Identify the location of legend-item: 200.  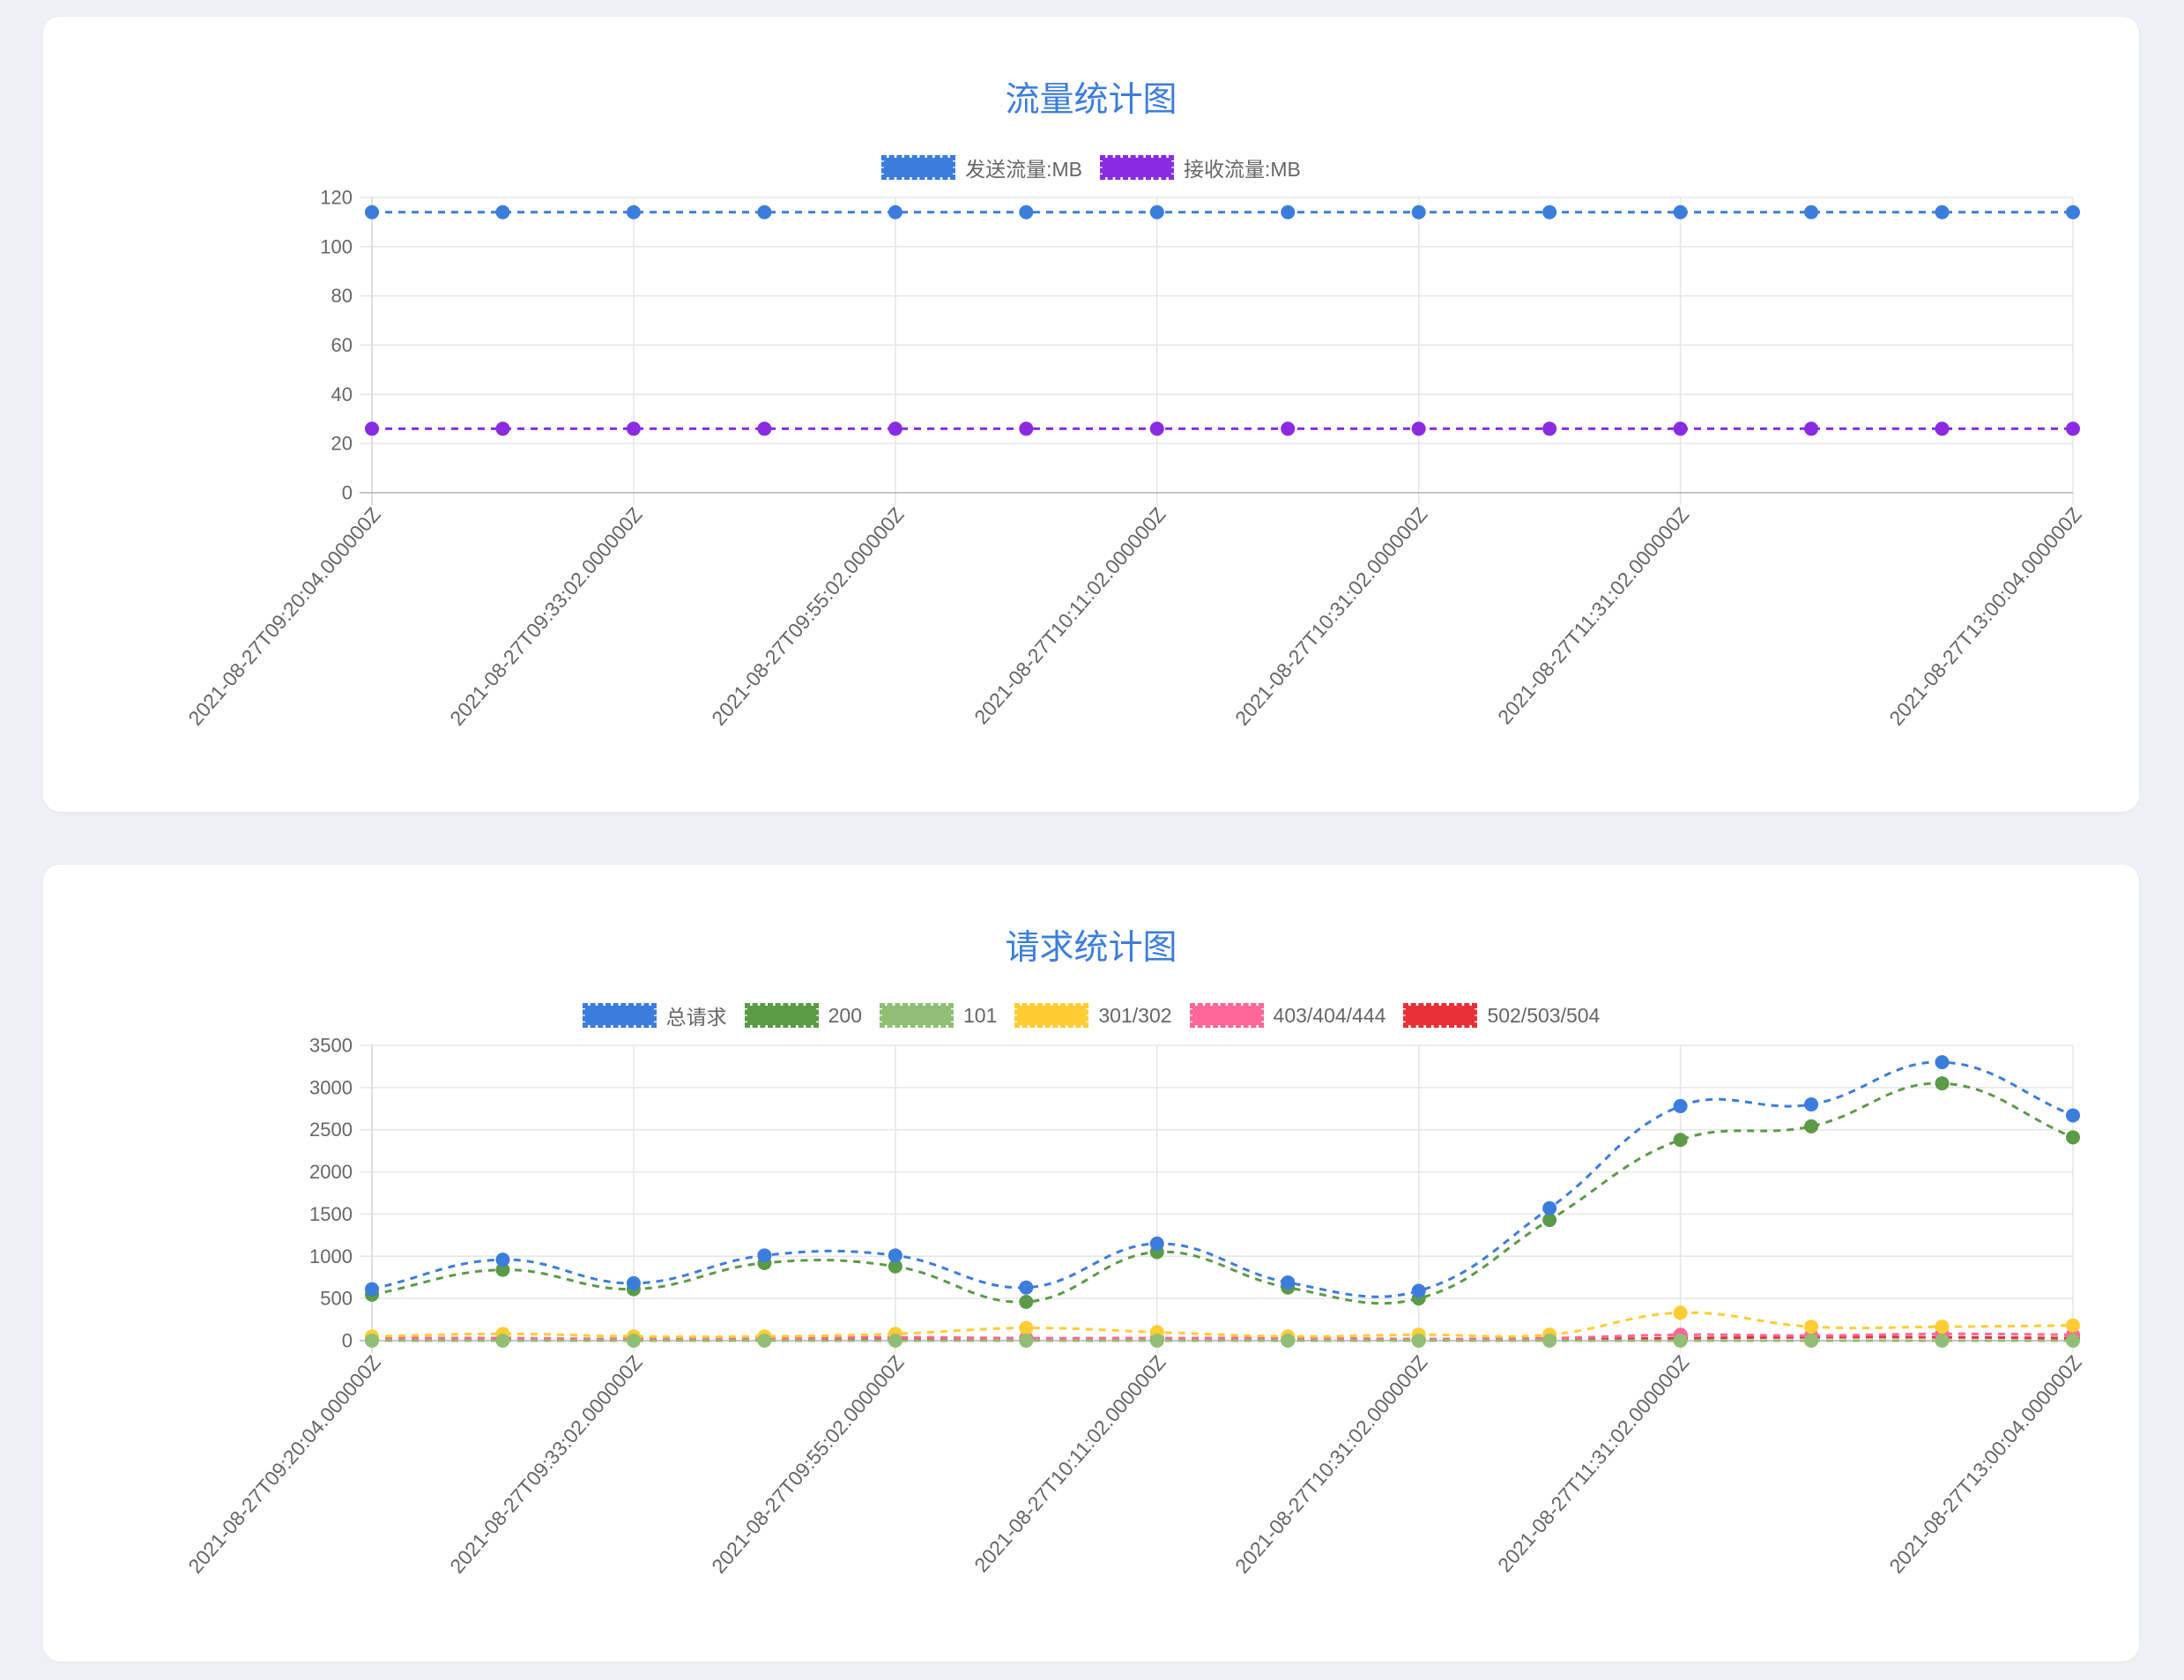
(803, 1015).